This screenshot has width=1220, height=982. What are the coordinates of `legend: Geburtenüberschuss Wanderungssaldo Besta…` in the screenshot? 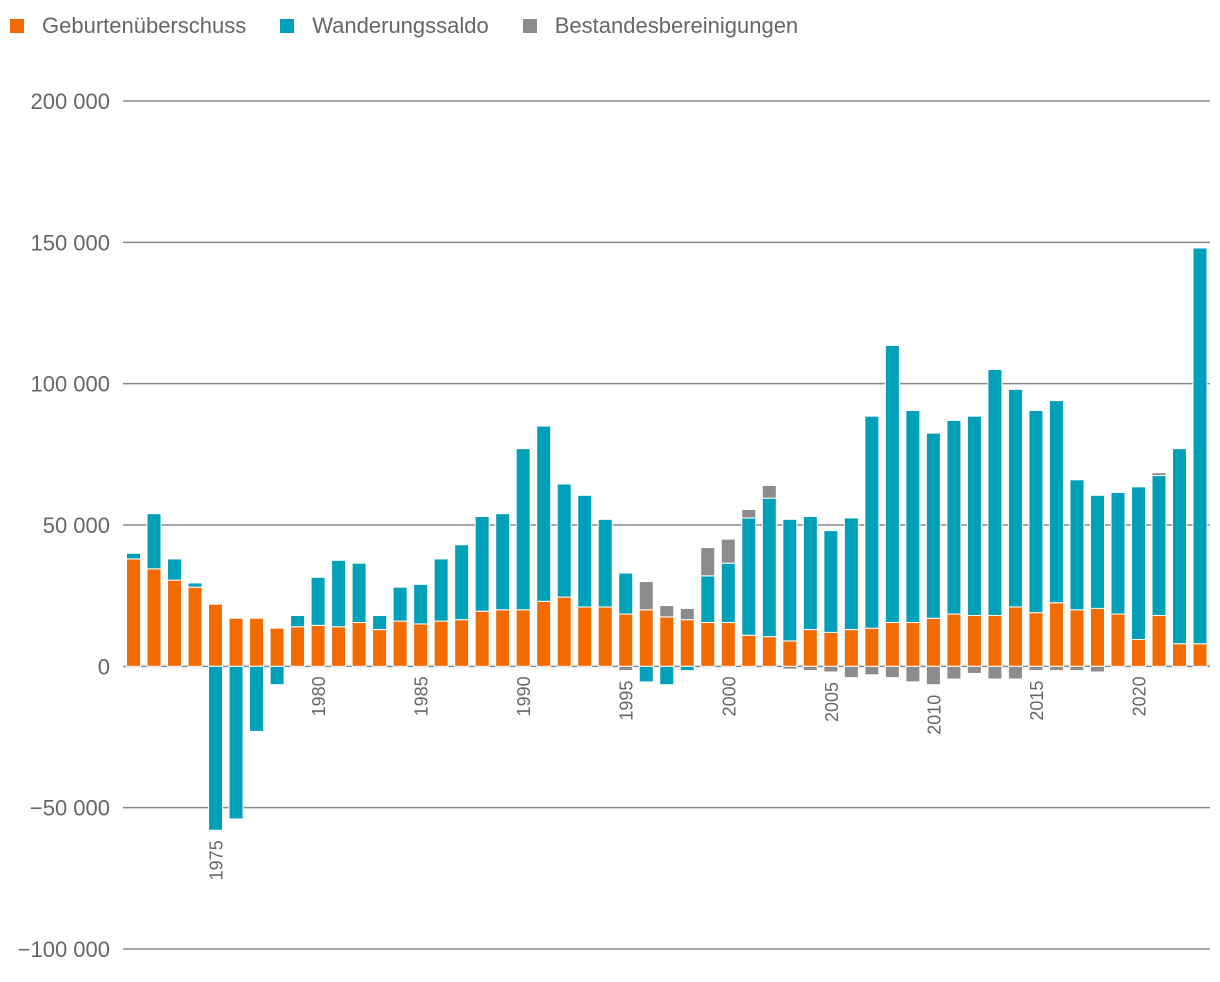 It's located at (421, 26).